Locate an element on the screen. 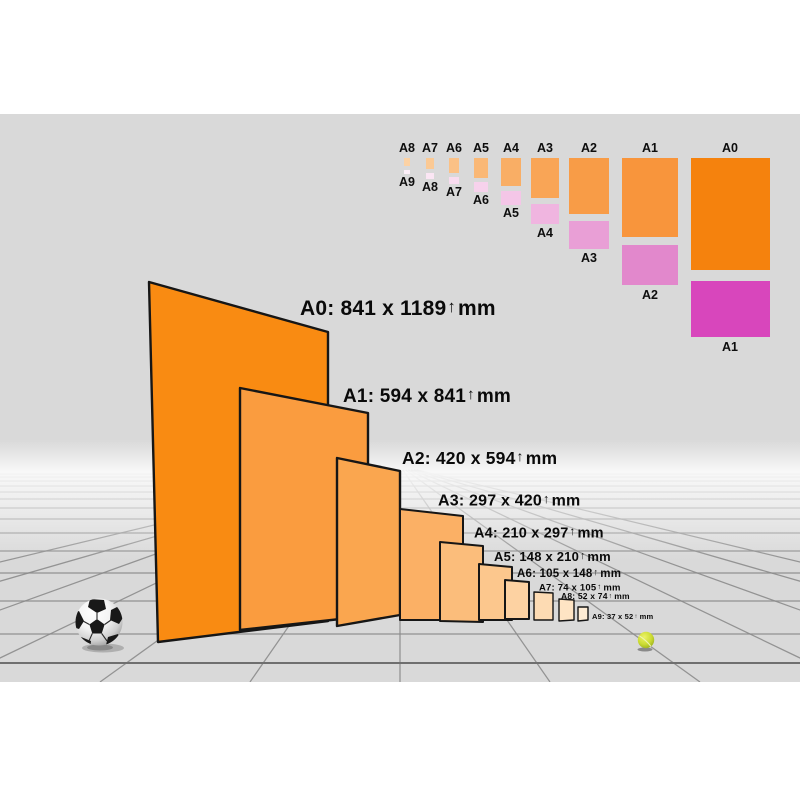 The width and height of the screenshot is (800, 800). fold-chart-column-a4: A4 A5 is located at coordinates (511, 180).